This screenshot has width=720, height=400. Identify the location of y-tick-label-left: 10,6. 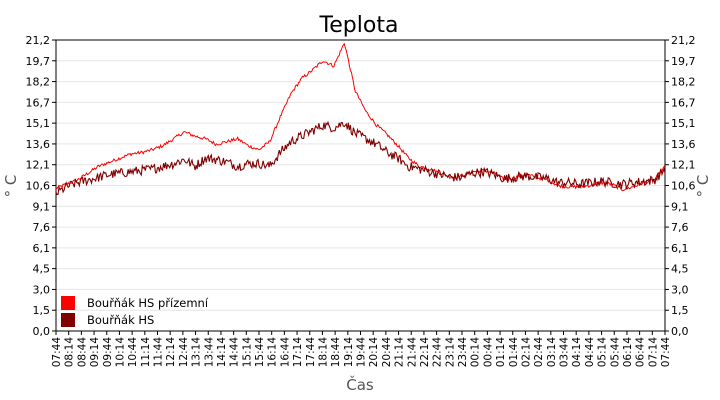
(38, 186).